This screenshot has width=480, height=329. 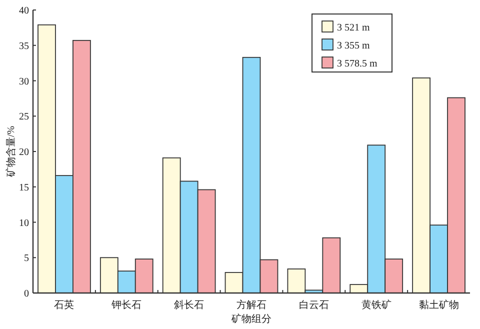 I want to click on x-axis-title: 矿物组分, so click(x=251, y=319).